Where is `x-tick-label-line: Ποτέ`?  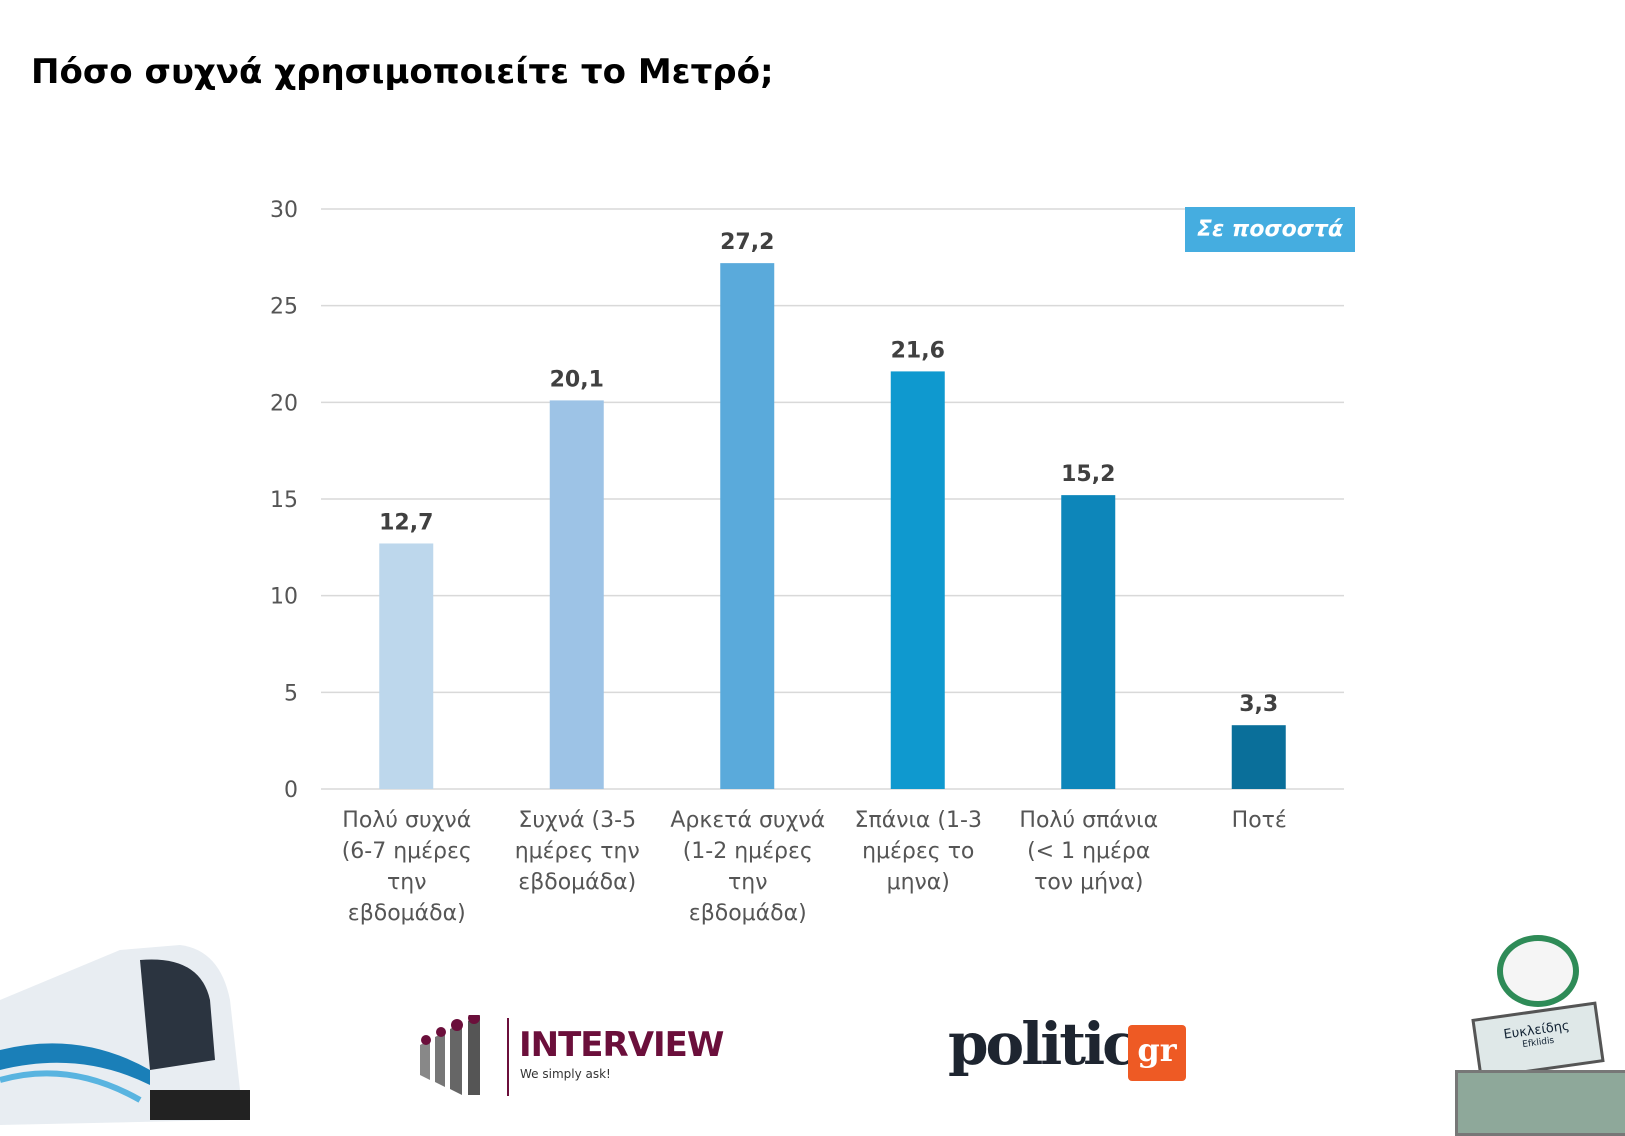 x-tick-label-line: Ποτέ is located at coordinates (1259, 820).